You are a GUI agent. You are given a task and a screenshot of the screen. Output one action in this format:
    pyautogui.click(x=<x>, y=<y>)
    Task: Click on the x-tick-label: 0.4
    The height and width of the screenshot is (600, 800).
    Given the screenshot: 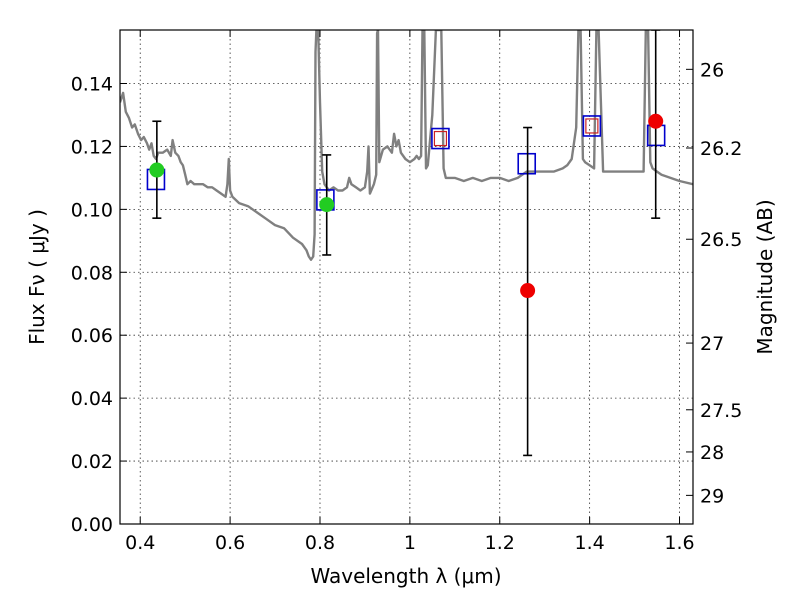 What is the action you would take?
    pyautogui.click(x=140, y=543)
    